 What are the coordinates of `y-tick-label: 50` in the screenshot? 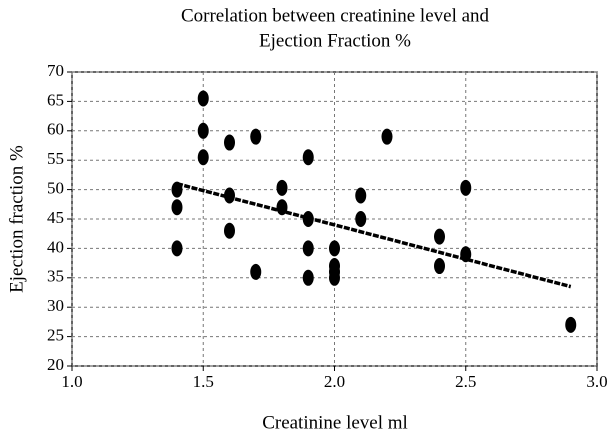 It's located at (55, 188).